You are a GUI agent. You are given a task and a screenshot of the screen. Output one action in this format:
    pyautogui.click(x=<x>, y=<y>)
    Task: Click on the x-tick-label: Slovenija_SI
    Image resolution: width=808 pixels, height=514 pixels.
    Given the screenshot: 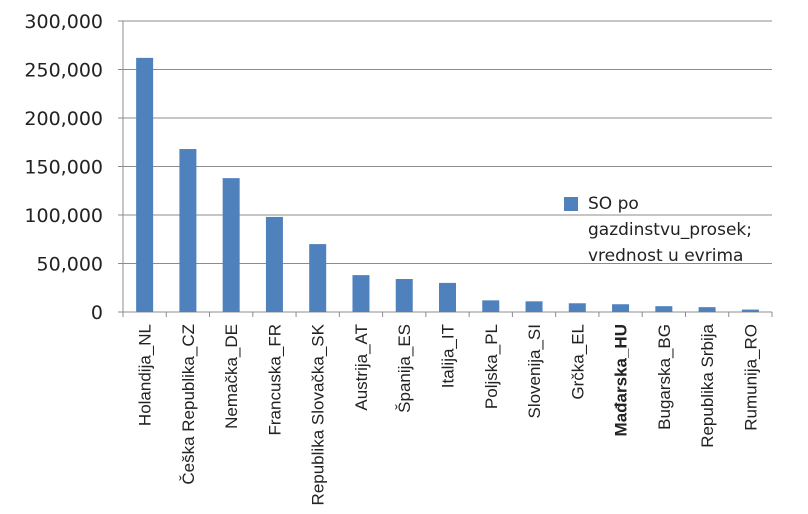 What is the action you would take?
    pyautogui.click(x=534, y=371)
    